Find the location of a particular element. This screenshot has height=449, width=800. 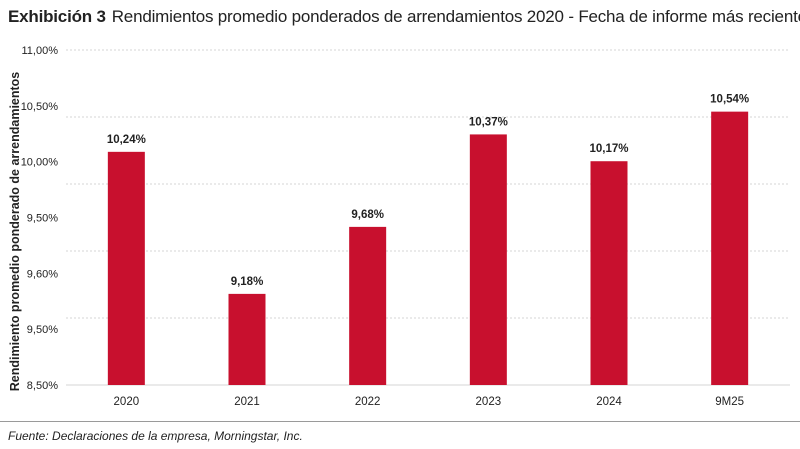

y-tick-label: 10,50% is located at coordinates (40, 107).